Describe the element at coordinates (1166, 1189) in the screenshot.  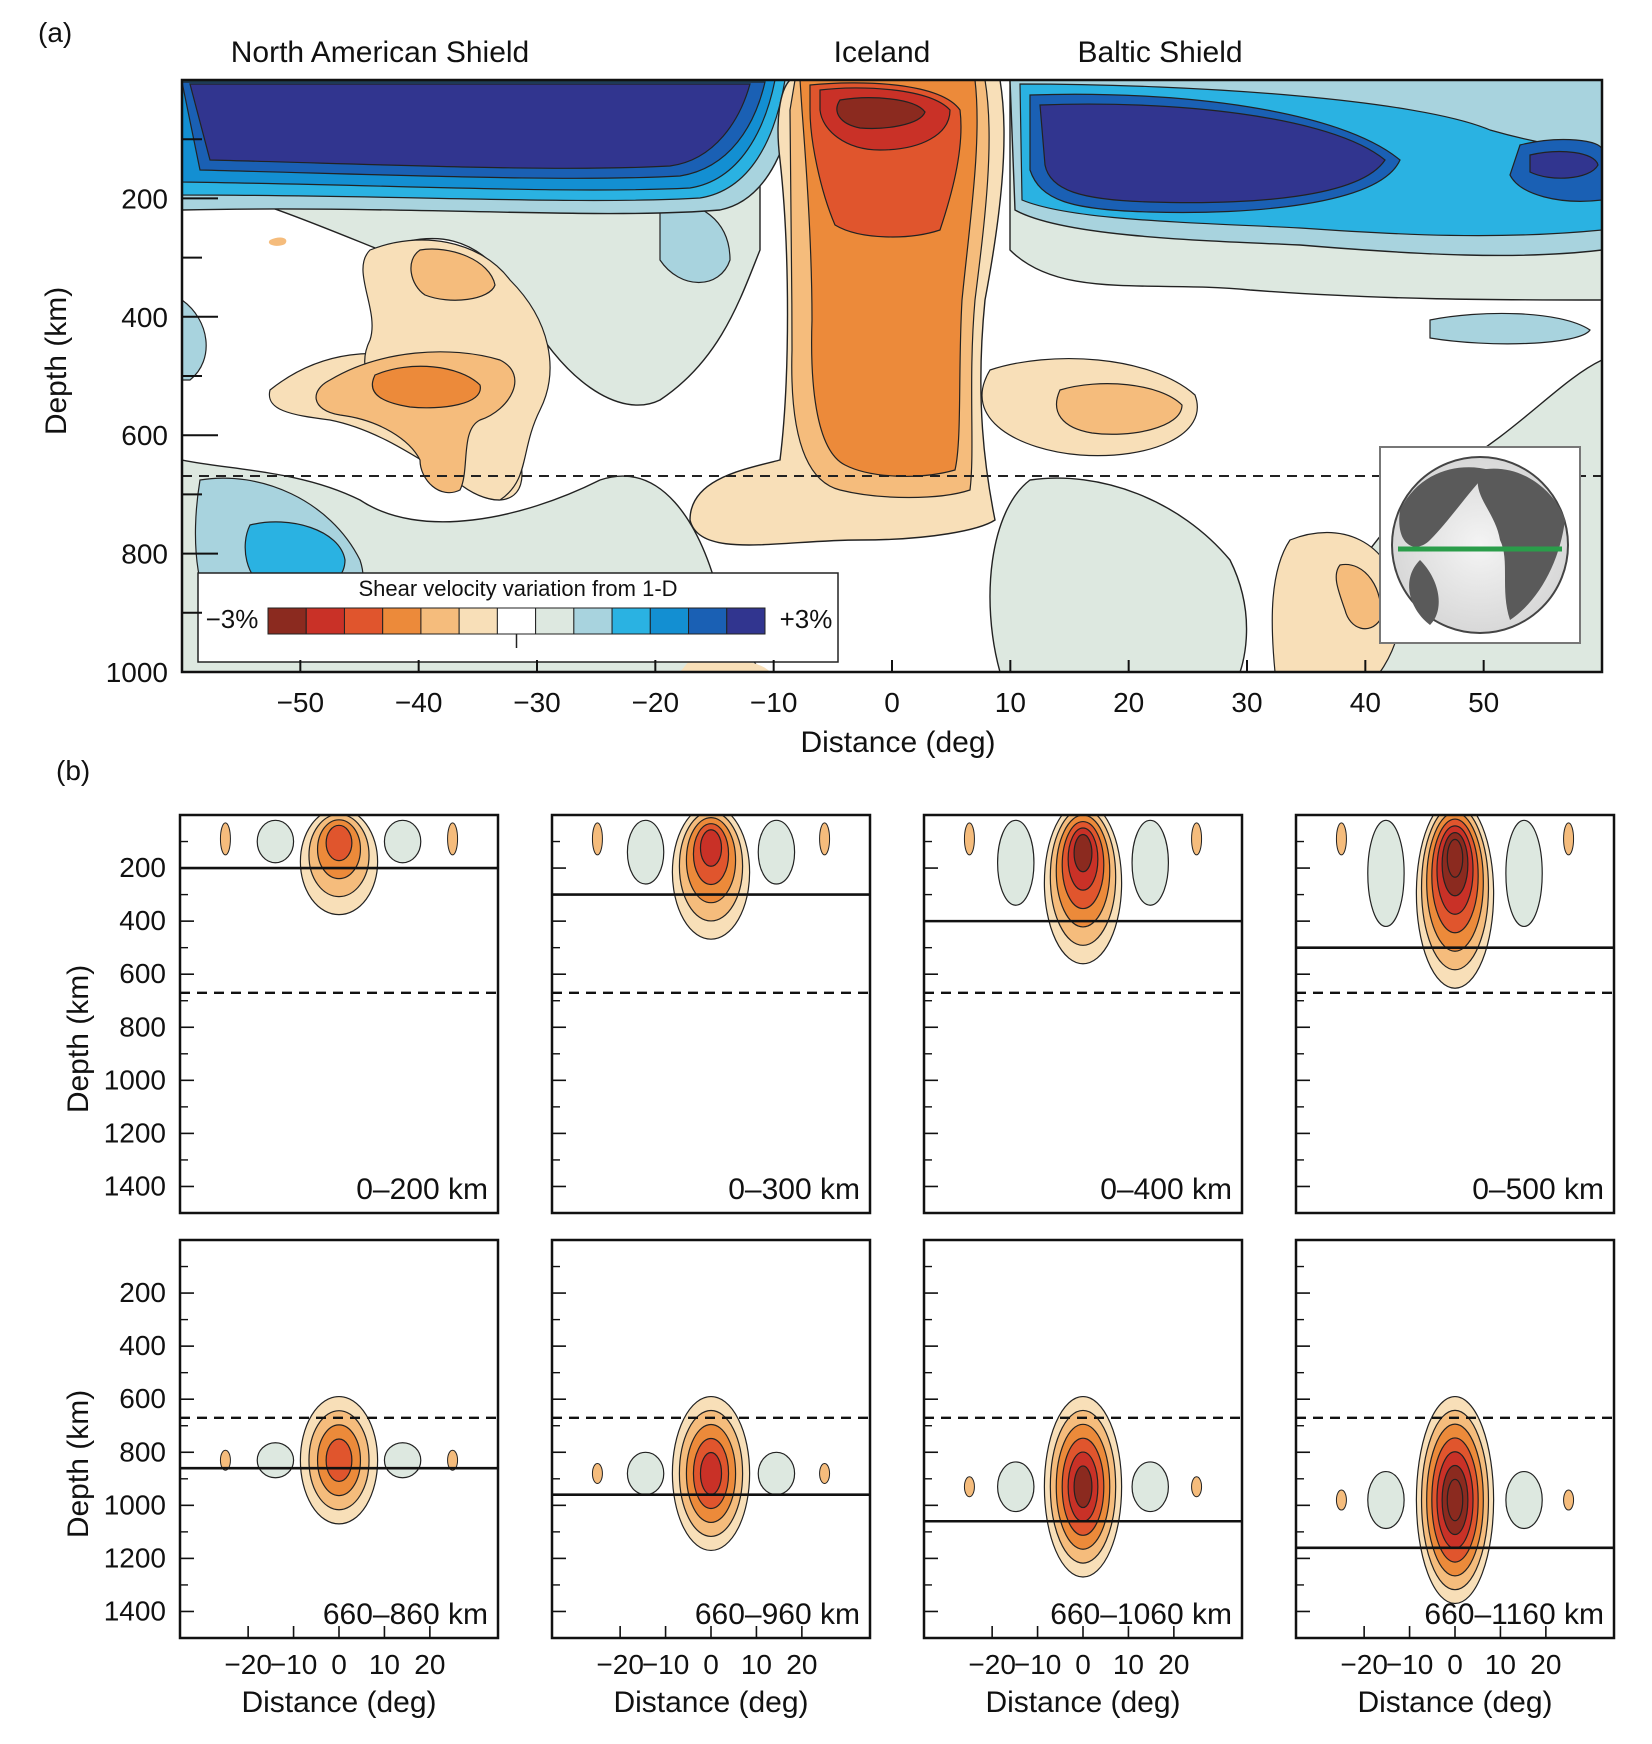
I see `panel-depth-label: 0–400 km` at that location.